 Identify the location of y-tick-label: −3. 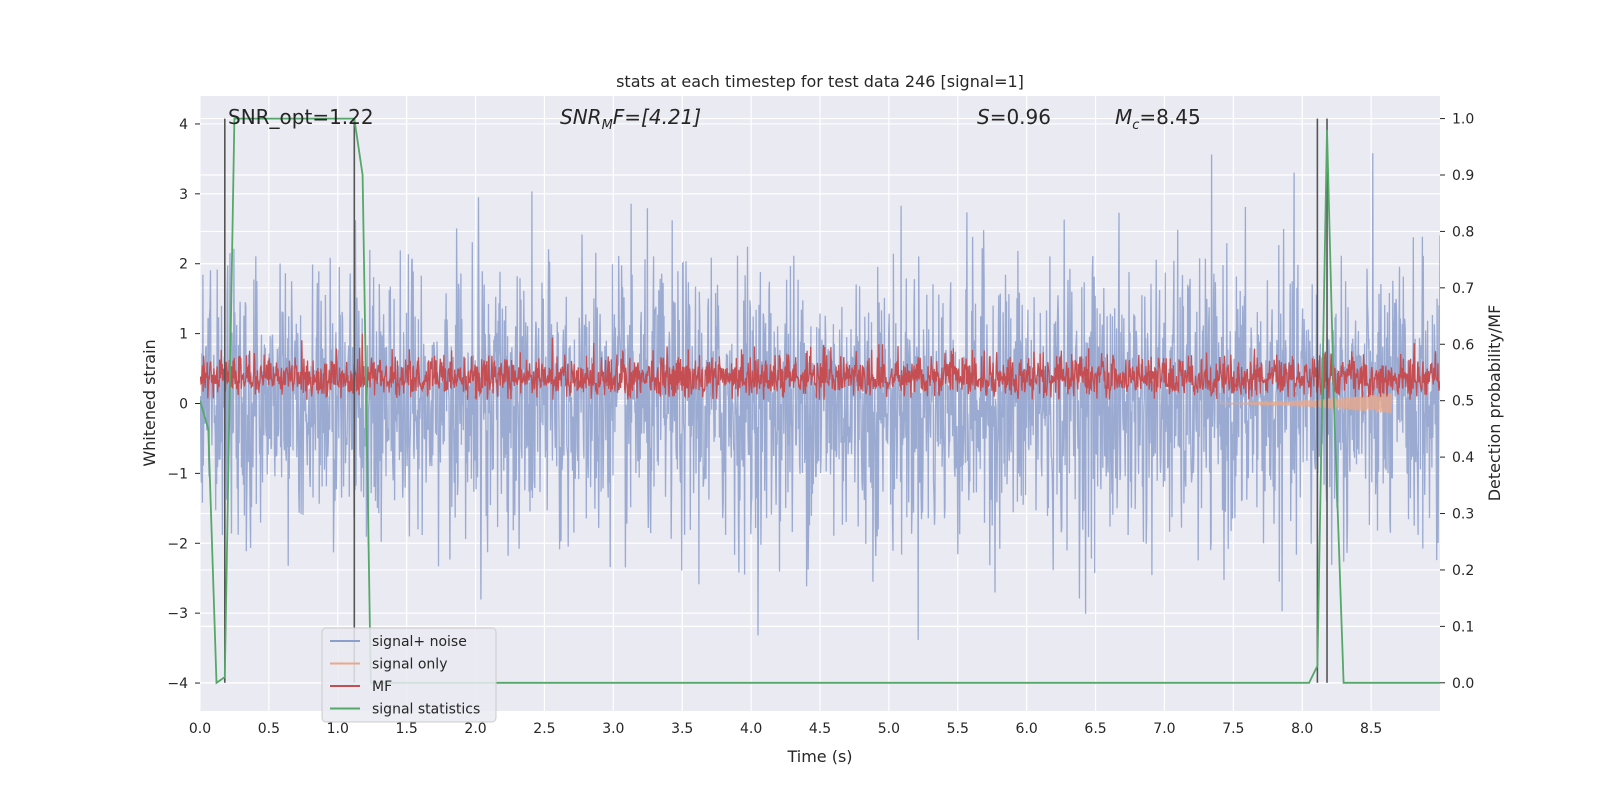
(177, 614).